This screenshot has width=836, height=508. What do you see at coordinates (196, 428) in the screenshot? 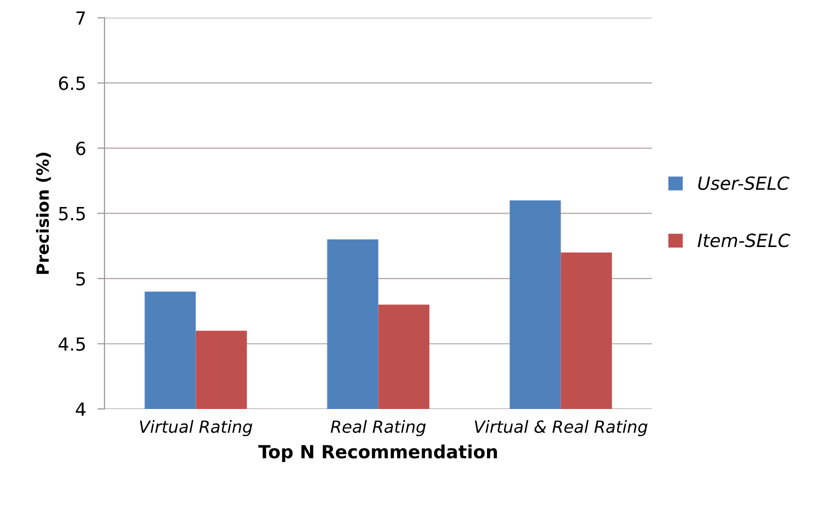
I see `x-tick-label: Virtual Rating` at bounding box center [196, 428].